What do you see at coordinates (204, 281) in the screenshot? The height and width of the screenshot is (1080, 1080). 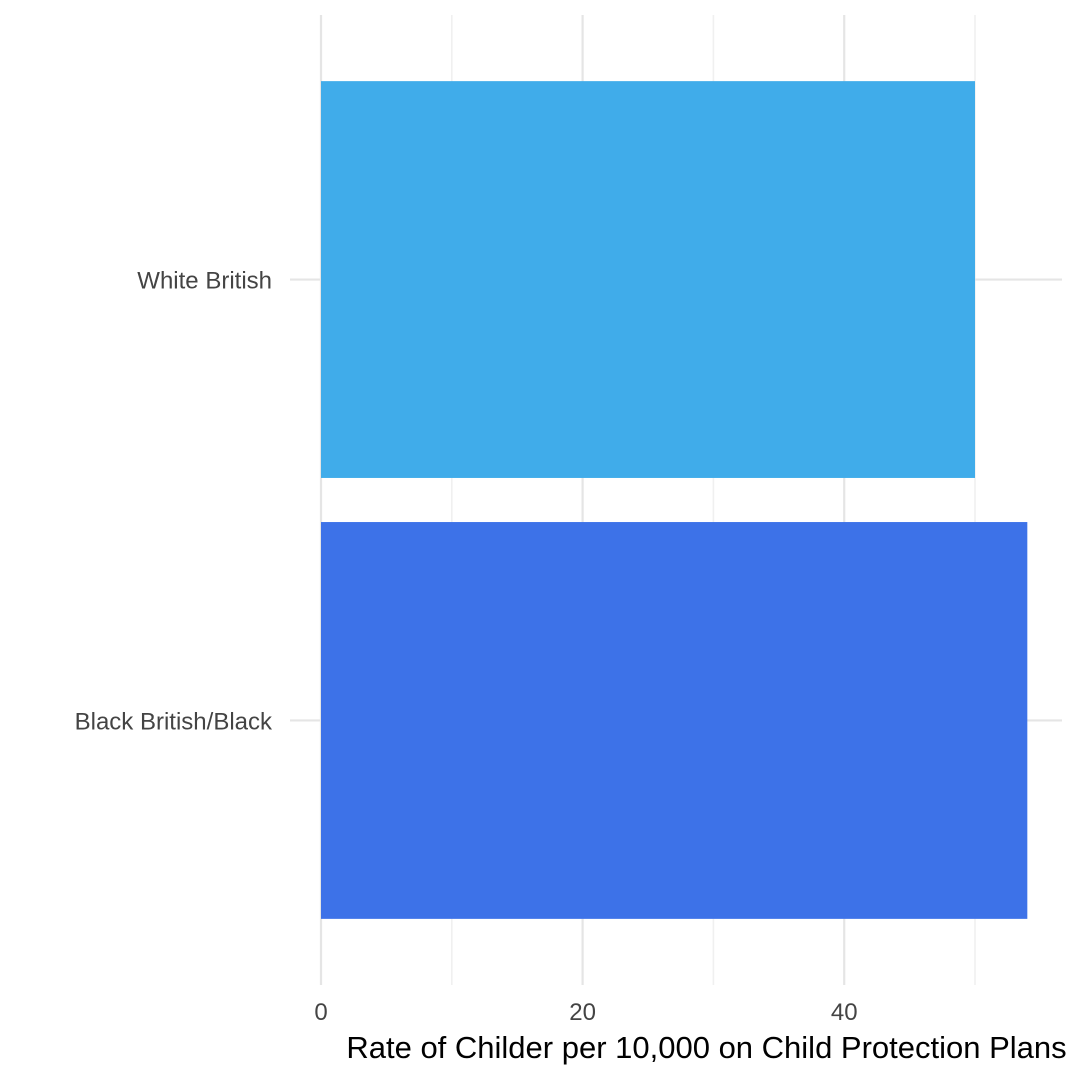 I see `y-tick-label: White British` at bounding box center [204, 281].